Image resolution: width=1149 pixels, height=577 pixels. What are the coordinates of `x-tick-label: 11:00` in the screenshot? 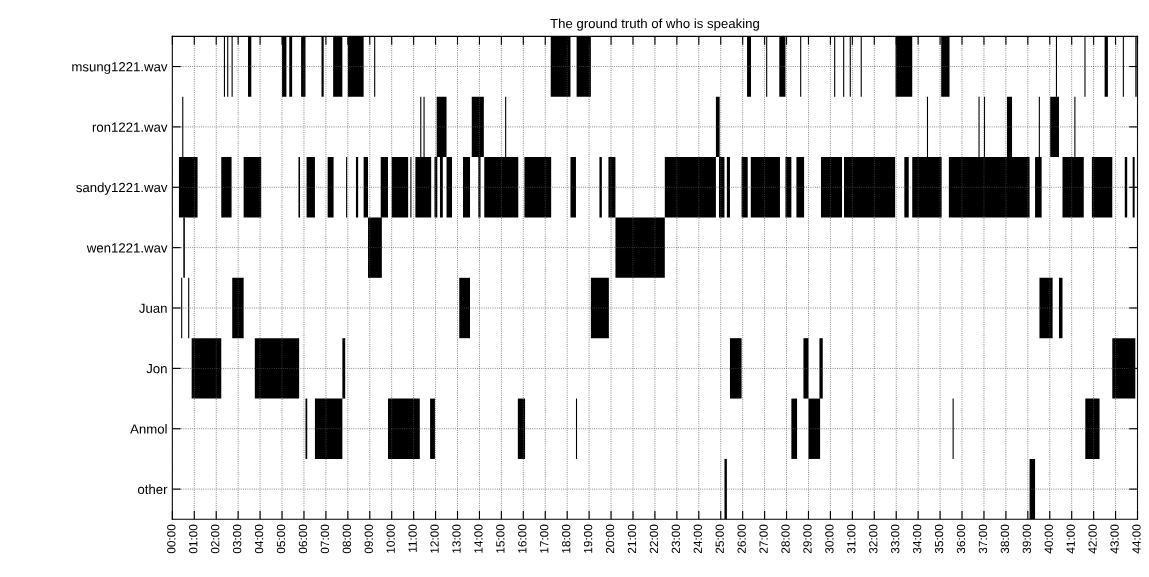 It's located at (412, 538).